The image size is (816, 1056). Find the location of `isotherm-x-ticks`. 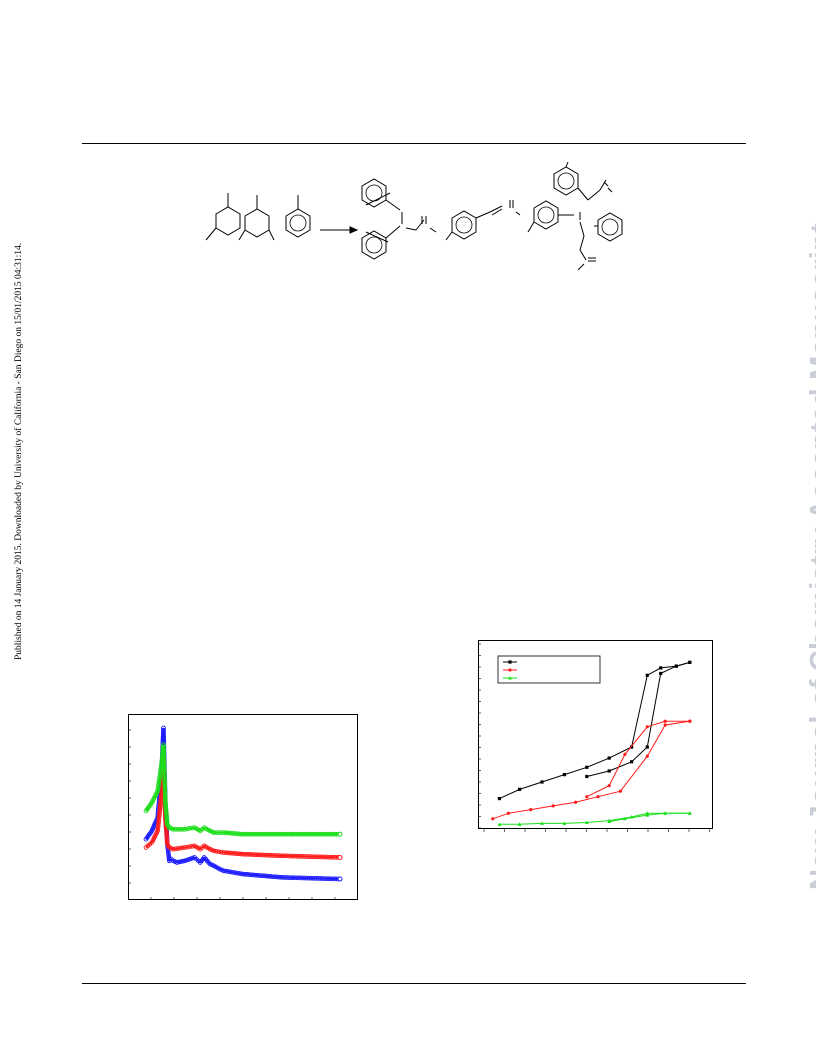

isotherm-x-ticks is located at coordinates (596, 830).